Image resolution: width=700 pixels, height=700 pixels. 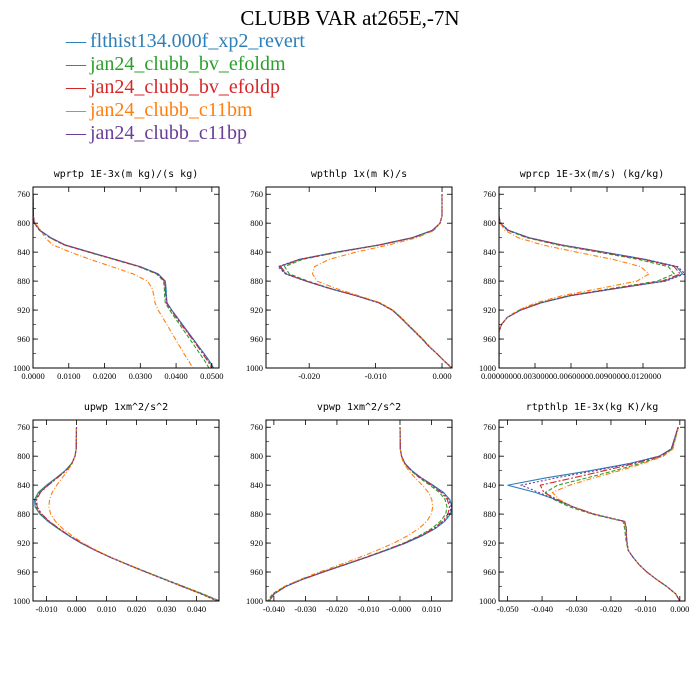 I want to click on legend-item: — jan24_clubb_bv_efoldp, so click(x=185, y=87).